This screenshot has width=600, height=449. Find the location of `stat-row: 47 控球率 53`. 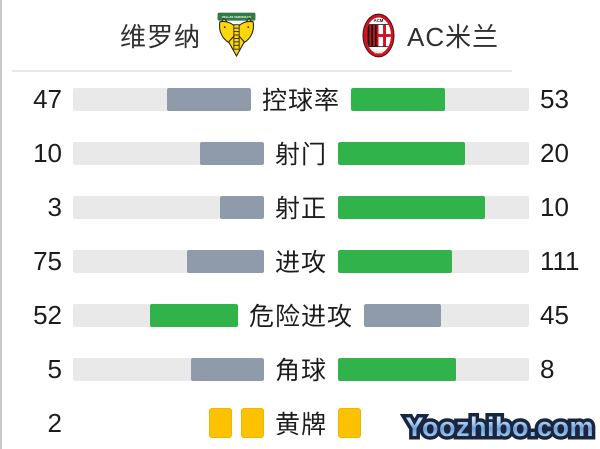

stat-row: 47 控球率 53 is located at coordinates (301, 99).